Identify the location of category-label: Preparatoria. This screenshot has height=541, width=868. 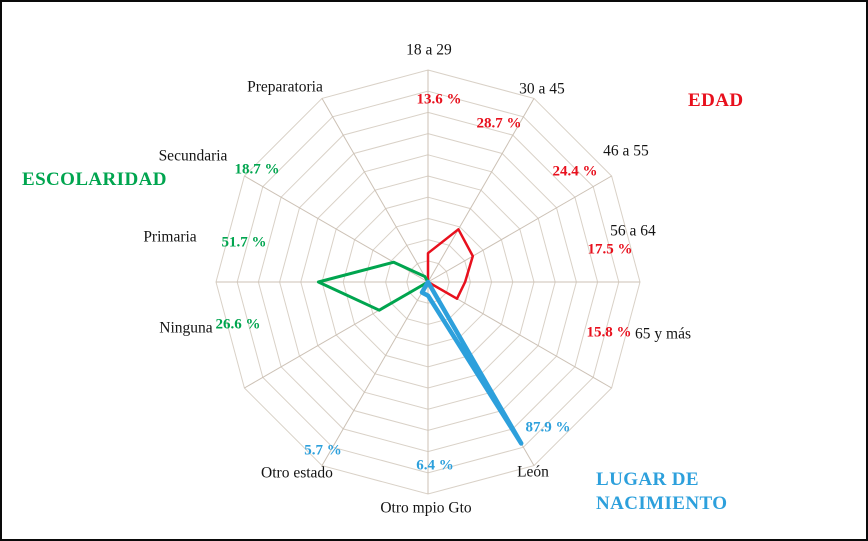
(285, 87).